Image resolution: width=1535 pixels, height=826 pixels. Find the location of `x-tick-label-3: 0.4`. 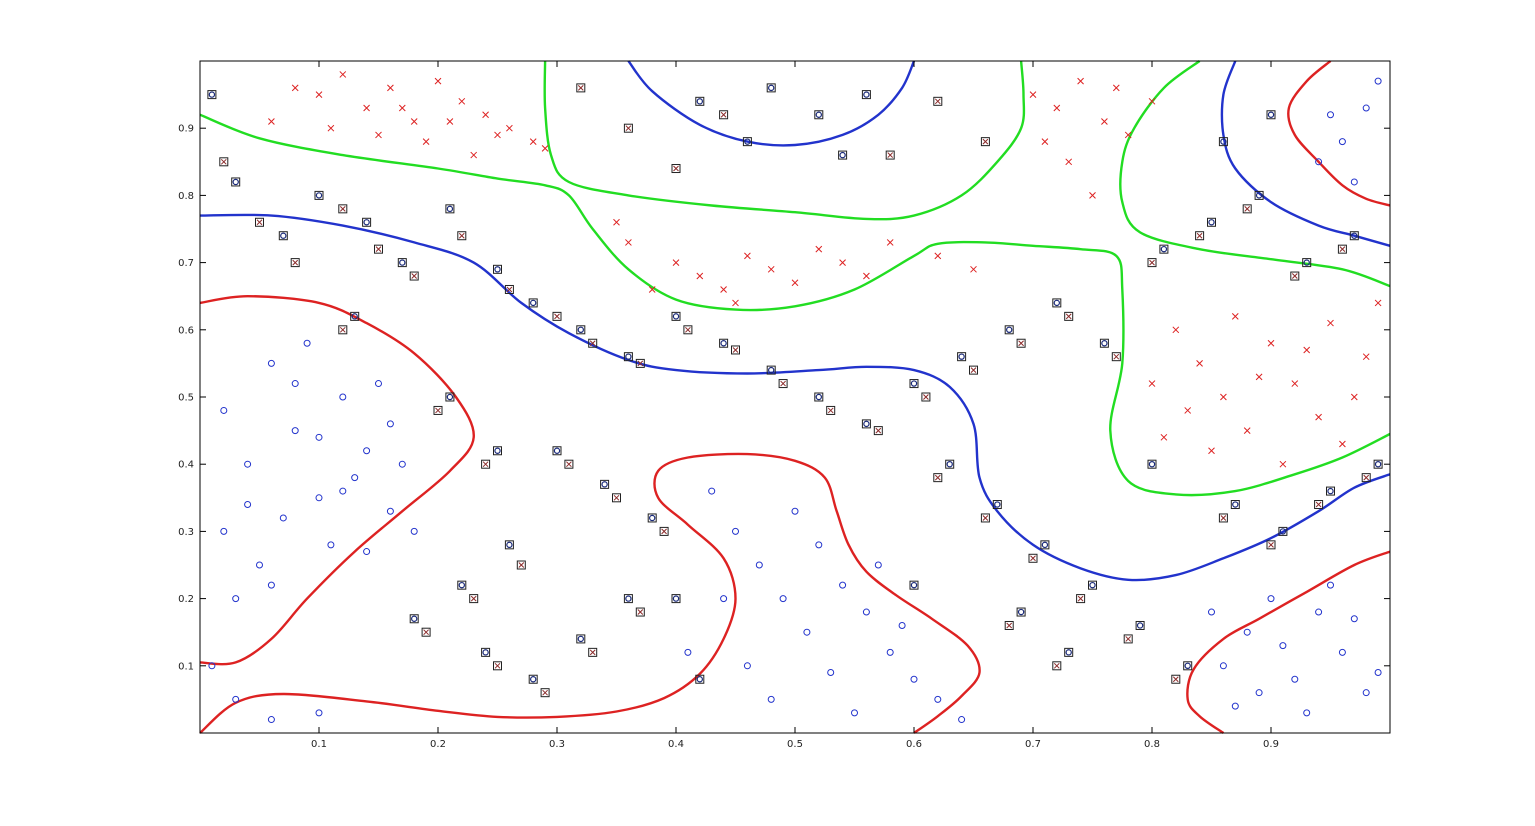

x-tick-label-3: 0.4 is located at coordinates (676, 744).